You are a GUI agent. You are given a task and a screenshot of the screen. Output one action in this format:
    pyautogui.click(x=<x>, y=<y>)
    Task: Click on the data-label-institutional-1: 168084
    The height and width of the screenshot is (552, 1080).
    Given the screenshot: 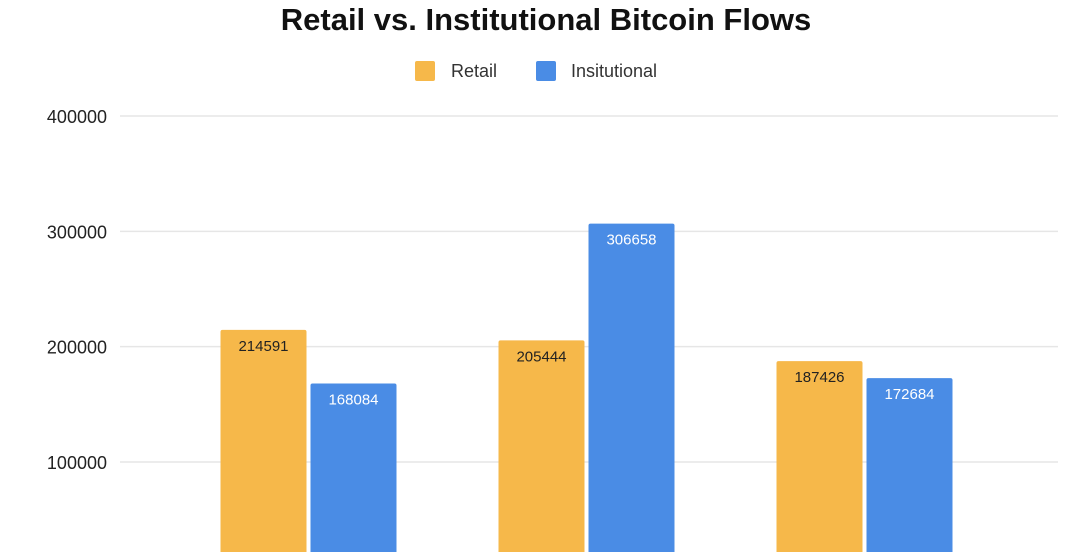 What is the action you would take?
    pyautogui.click(x=353, y=399)
    